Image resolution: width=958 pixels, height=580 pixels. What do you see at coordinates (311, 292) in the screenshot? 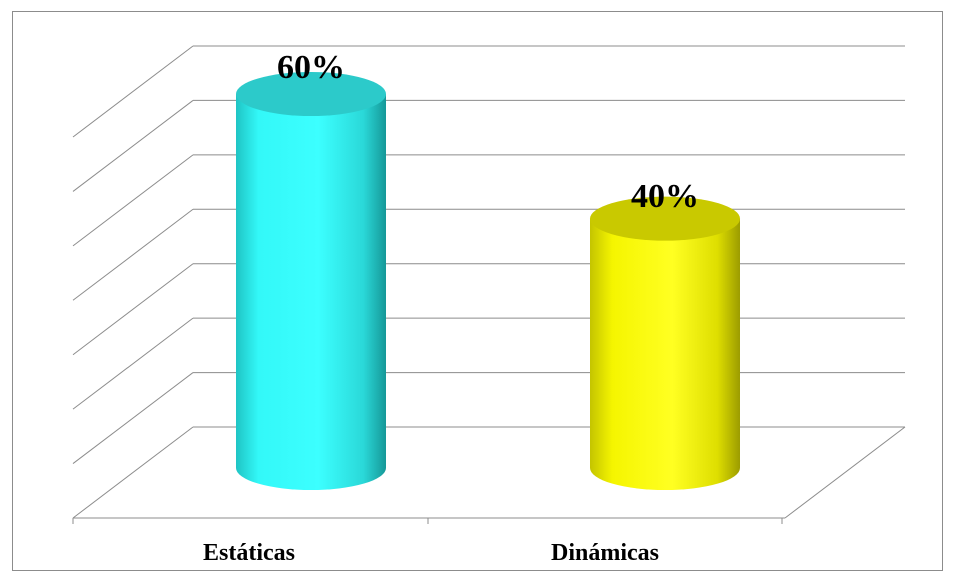
I see `bar-estaticas-body` at bounding box center [311, 292].